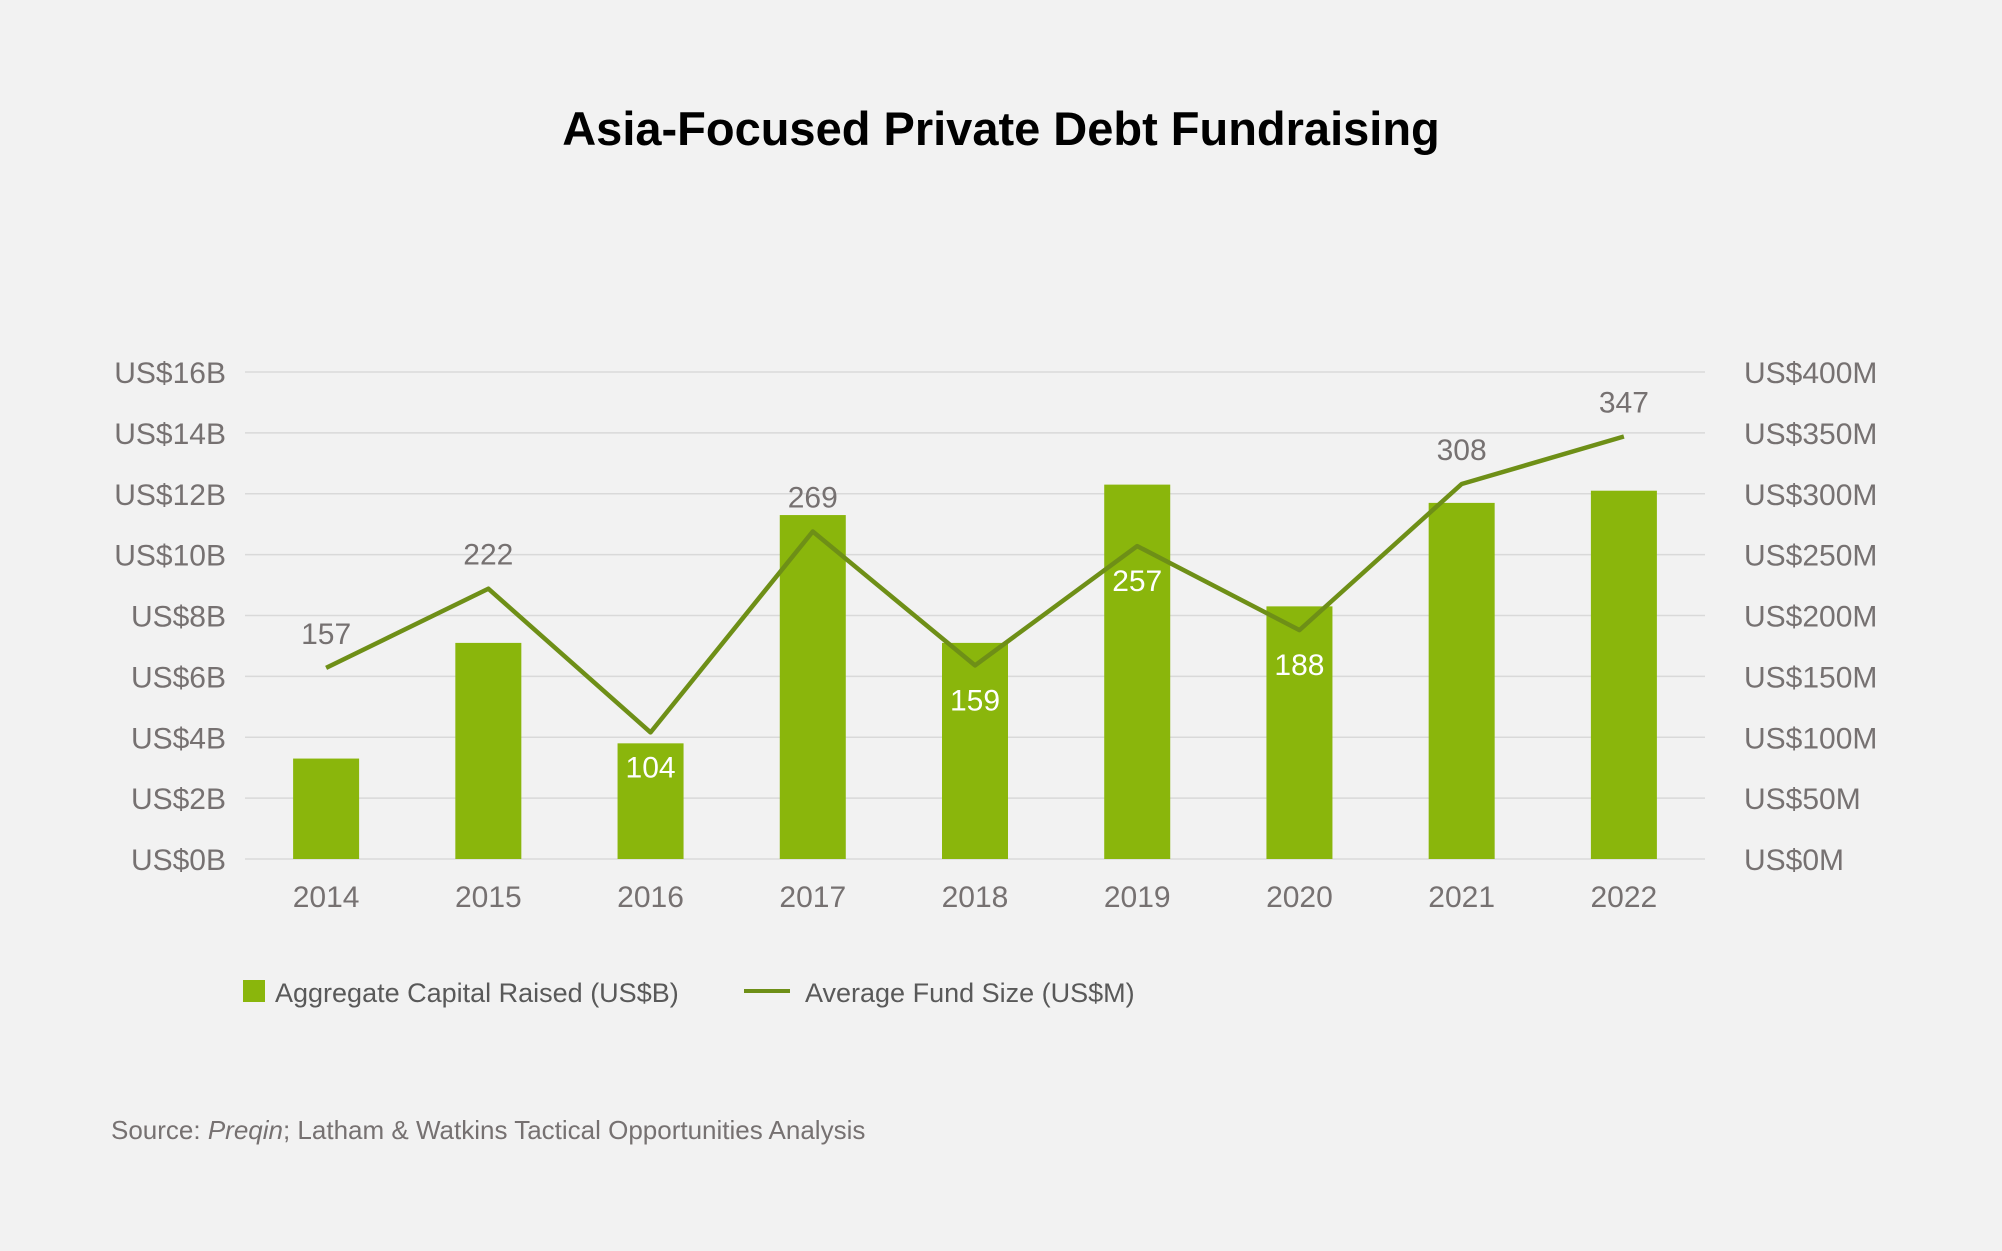 This screenshot has height=1251, width=2002. Describe the element at coordinates (170, 556) in the screenshot. I see `y-left-tick-label: US$10B` at that location.